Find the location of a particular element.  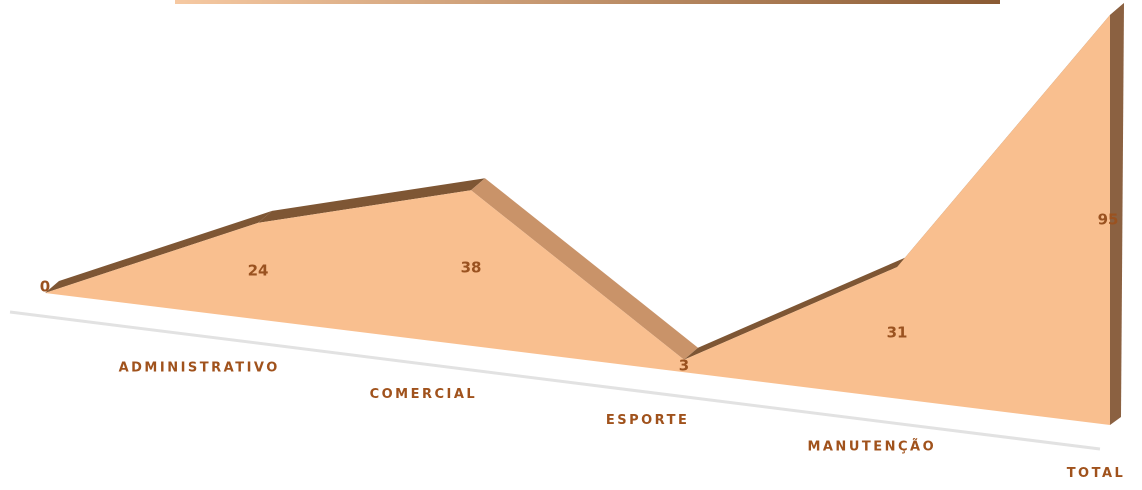

value-label: 3 is located at coordinates (684, 365).